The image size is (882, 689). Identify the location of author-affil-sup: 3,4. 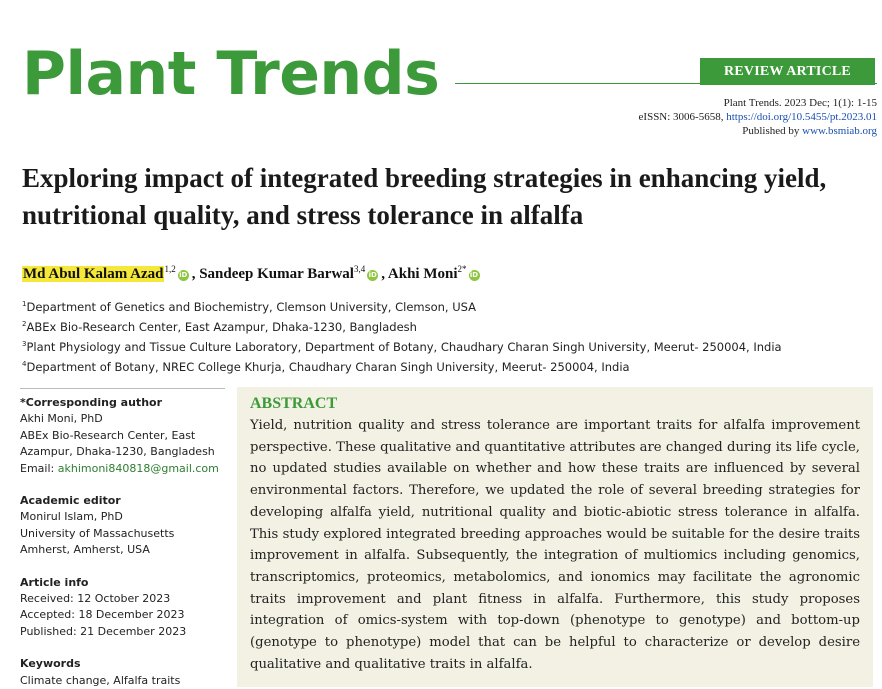
(359, 269).